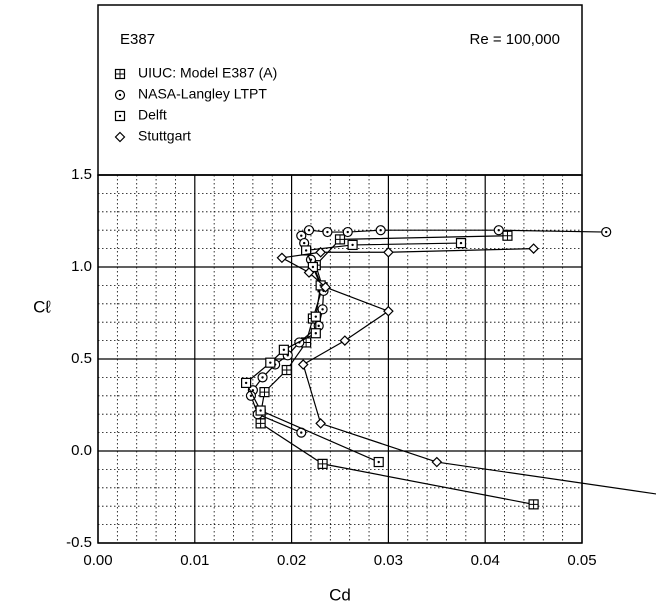 This screenshot has width=656, height=607. I want to click on chart-title: E387, so click(137, 39).